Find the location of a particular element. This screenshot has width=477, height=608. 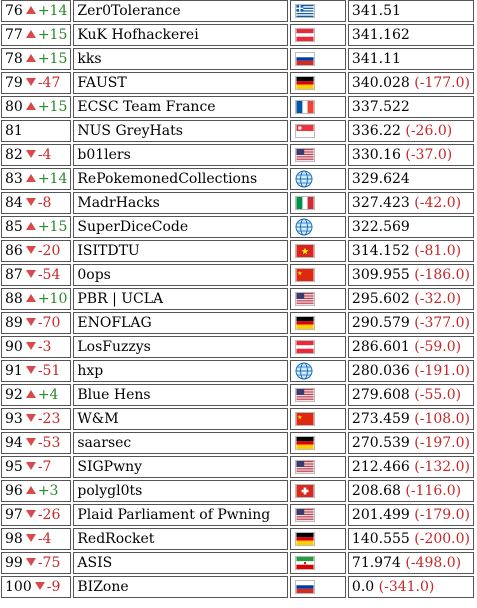

rank-change: -51 is located at coordinates (49, 371).